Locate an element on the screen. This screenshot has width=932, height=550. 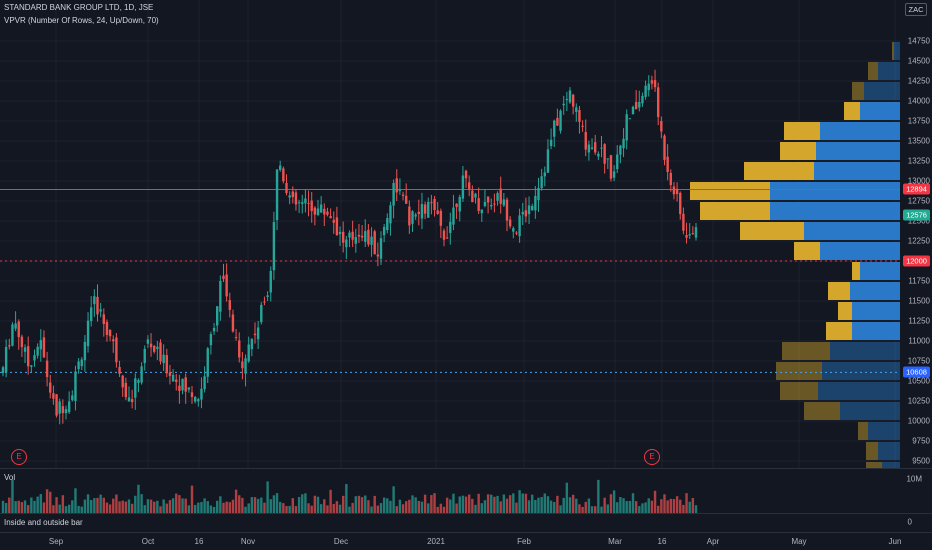
vpvr-indicator-label: VPVR (Number Of Rows, 24, Up/Down, 70) is located at coordinates (81, 20).